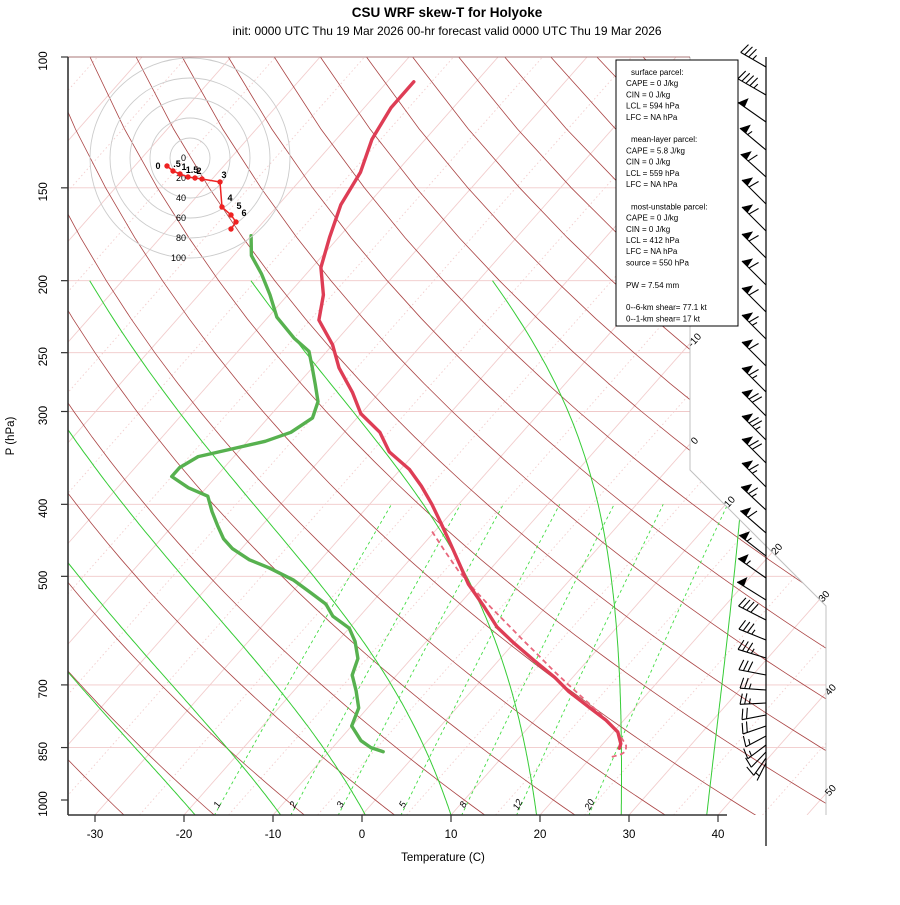 The width and height of the screenshot is (900, 905). What do you see at coordinates (44, 804) in the screenshot?
I see `y-tick-label: 1000` at bounding box center [44, 804].